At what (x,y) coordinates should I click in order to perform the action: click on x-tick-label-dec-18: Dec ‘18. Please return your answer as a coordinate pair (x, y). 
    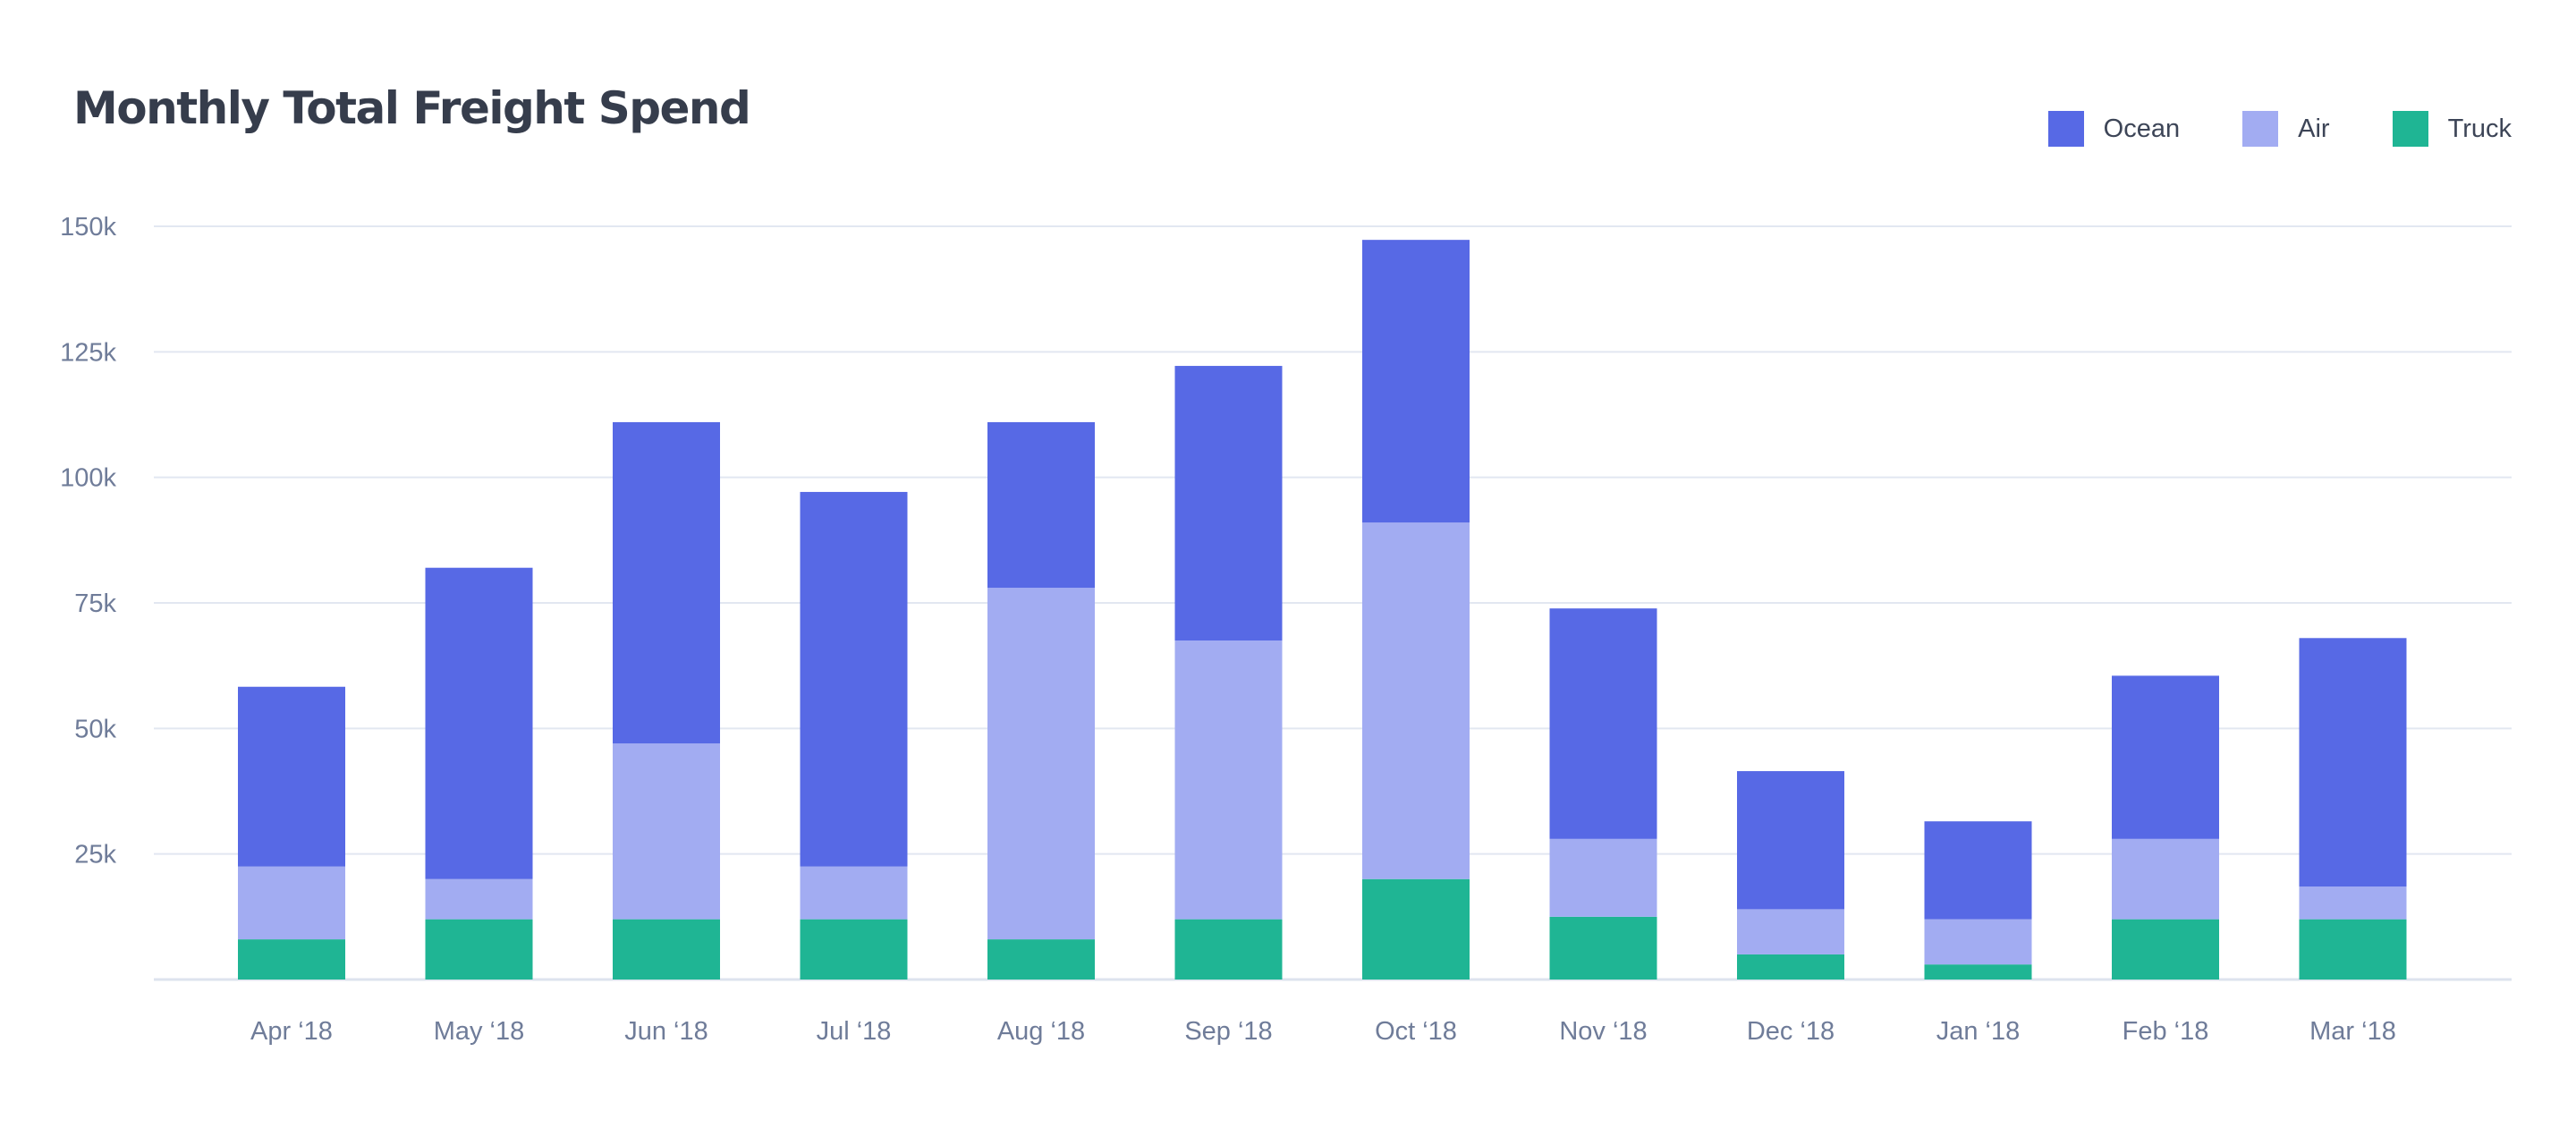
    Looking at the image, I should click on (1791, 1031).